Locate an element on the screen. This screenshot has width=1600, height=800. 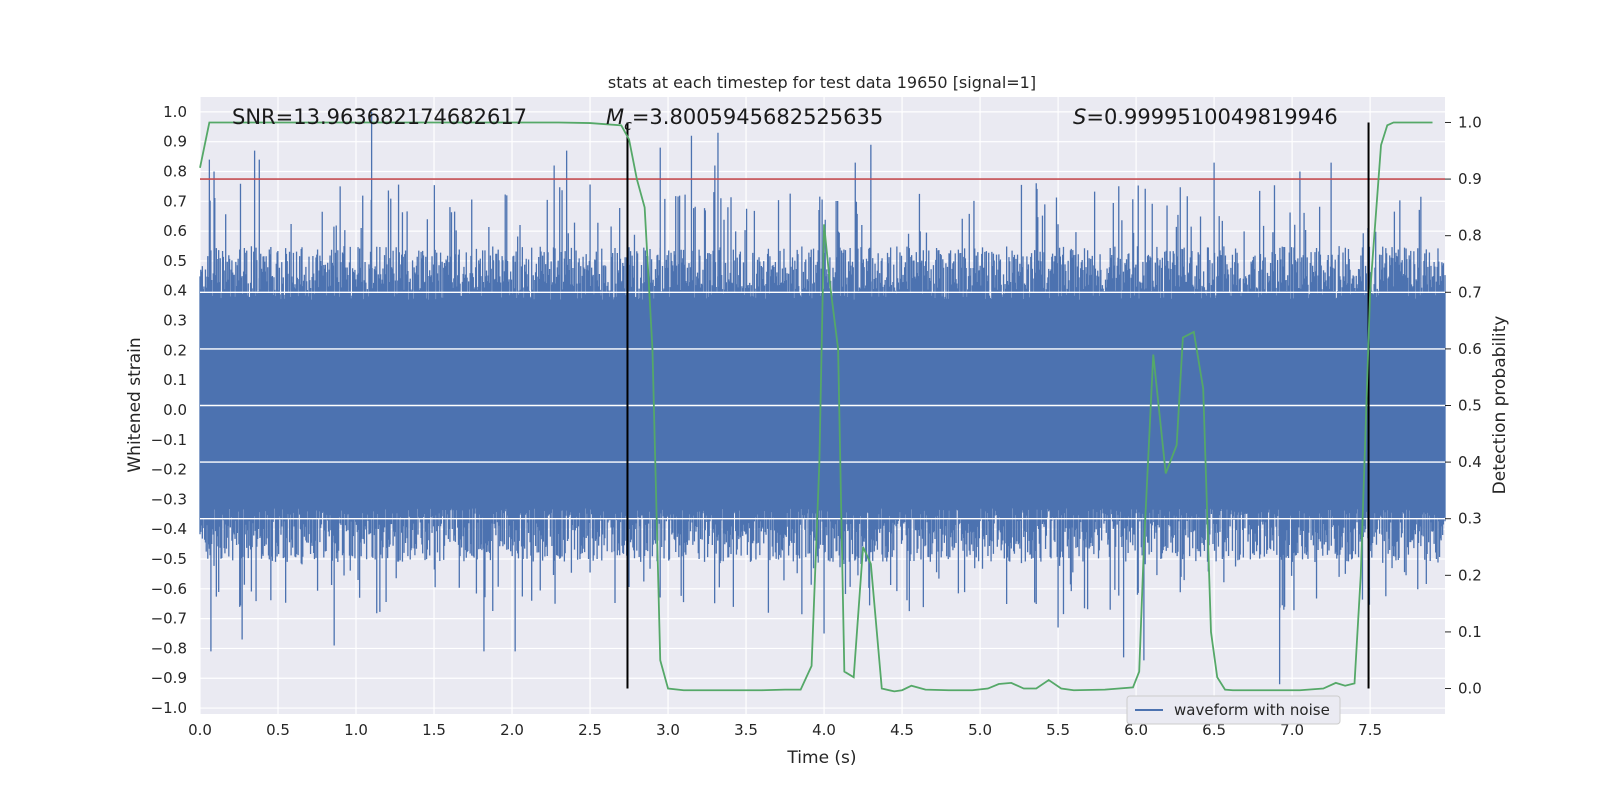
score-symbol: S is located at coordinates (1079, 117).